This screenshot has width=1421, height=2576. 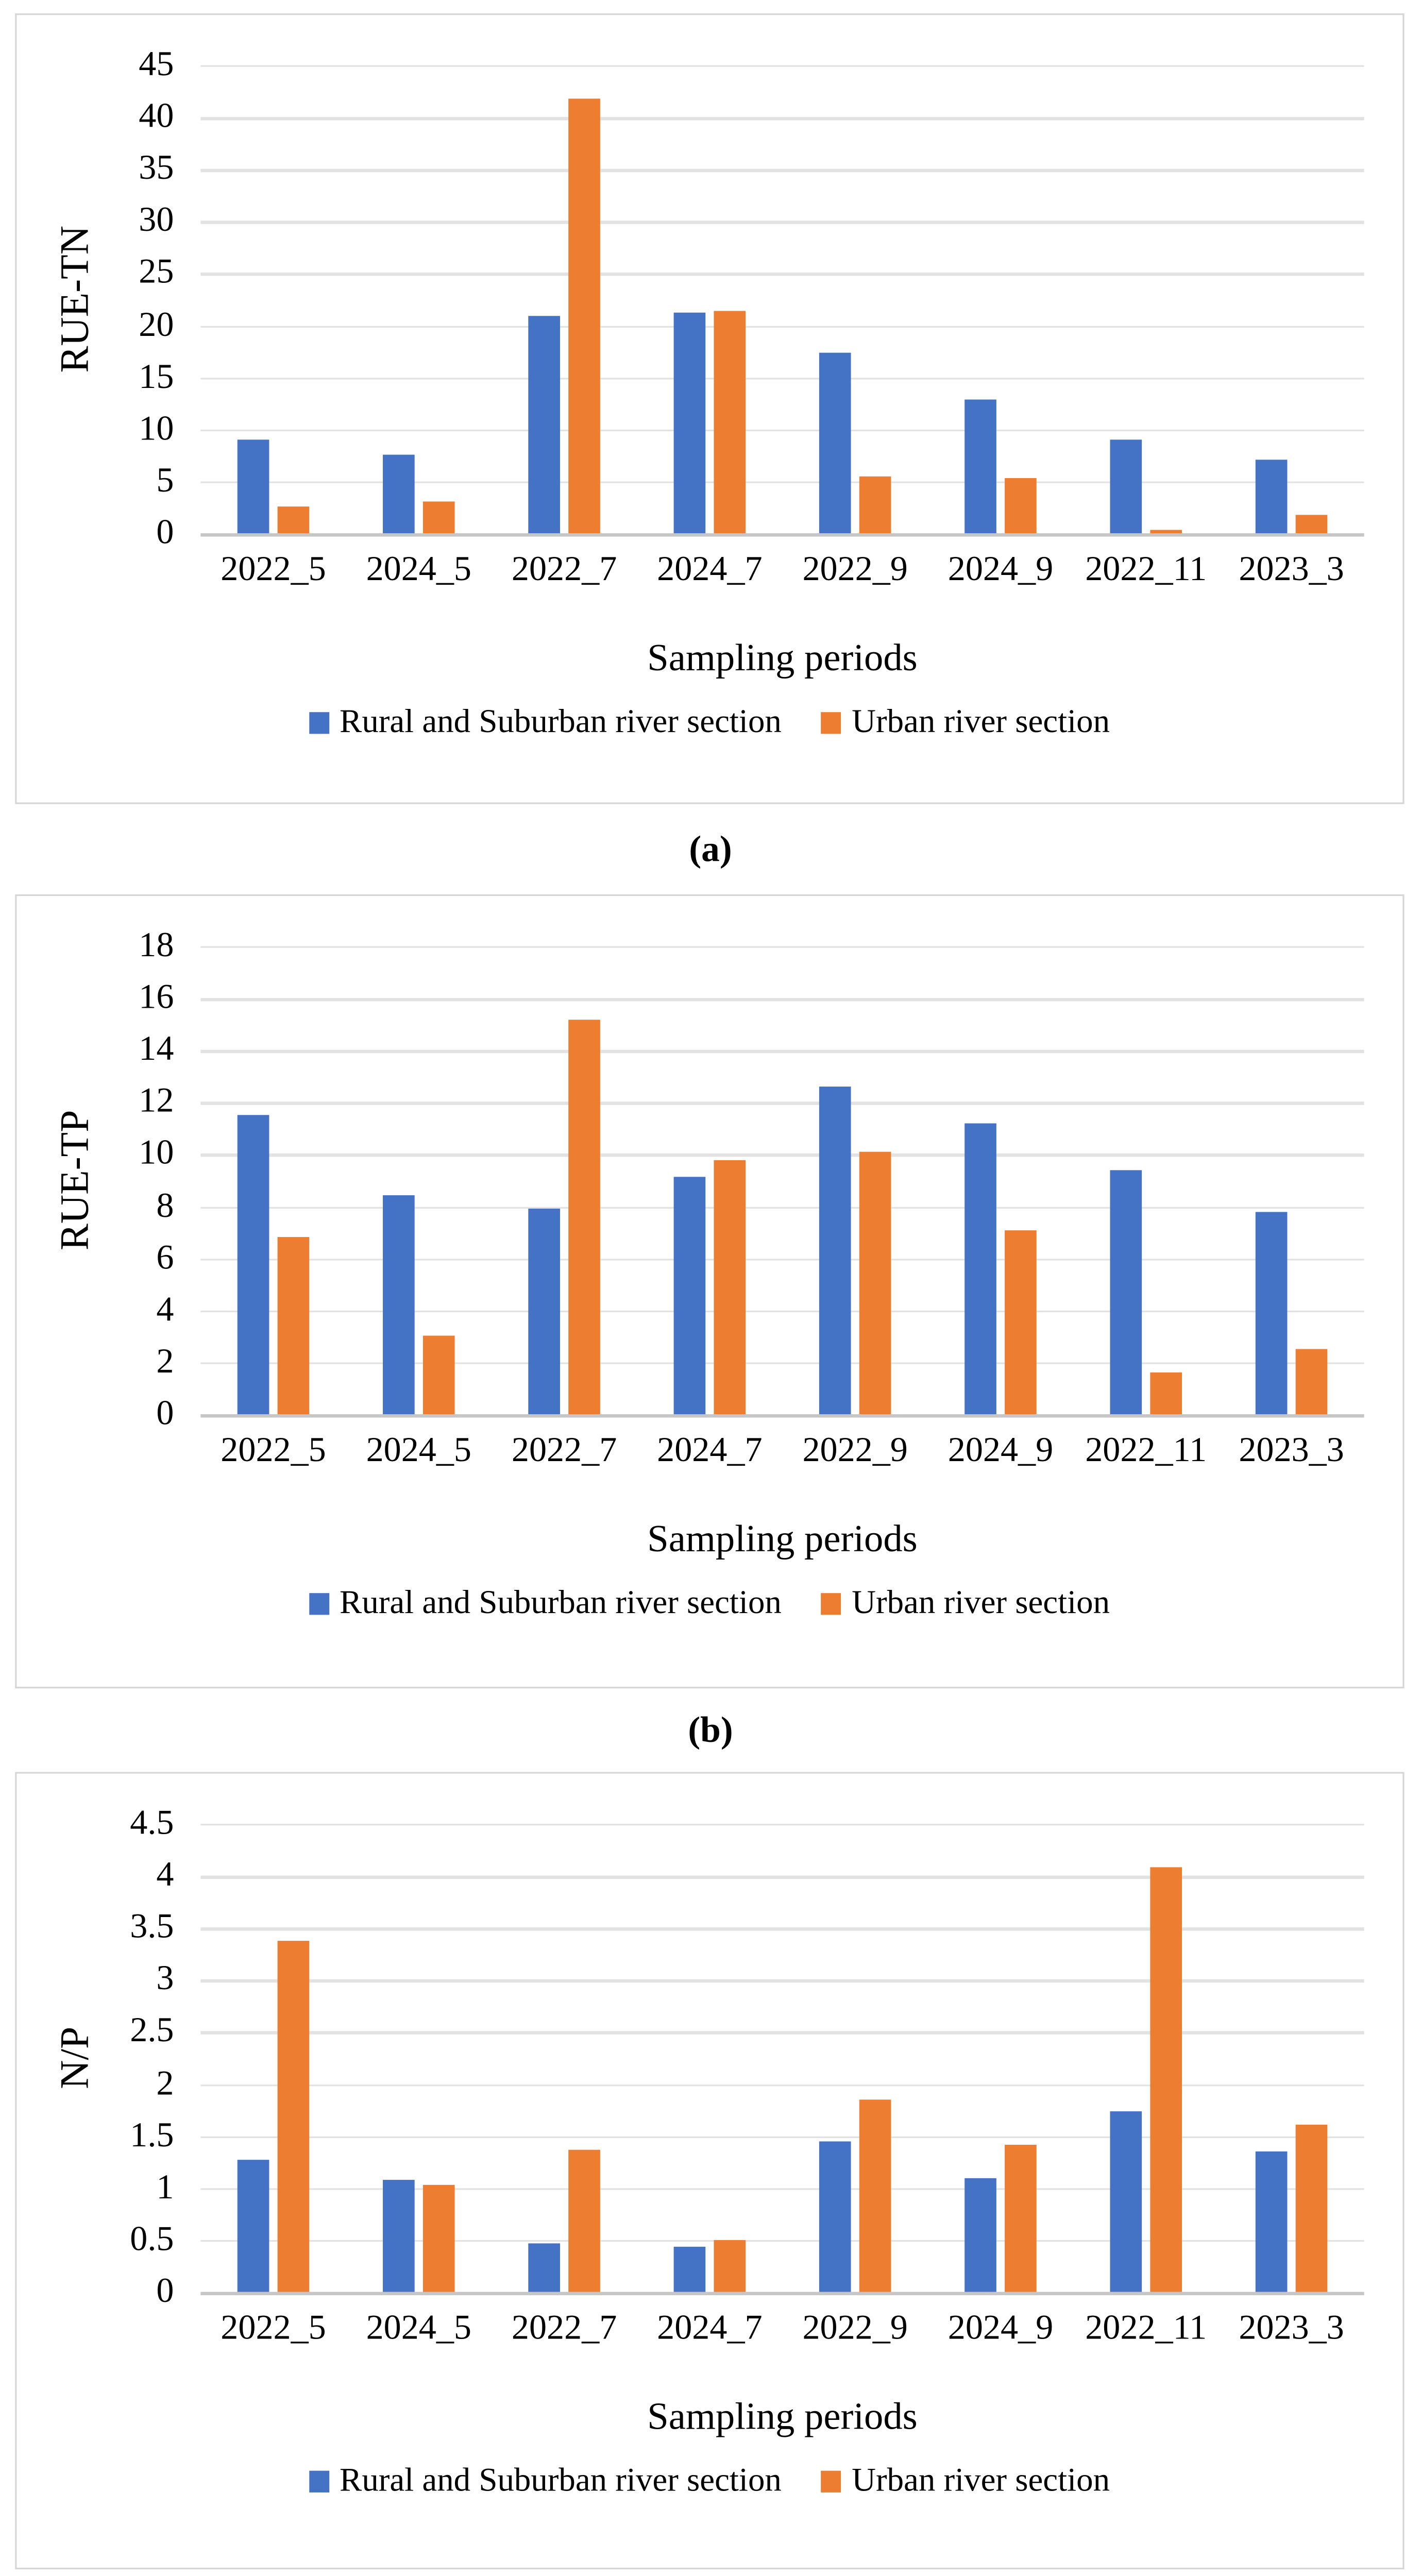 What do you see at coordinates (1291, 1449) in the screenshot?
I see `x-category-label-2023_3: 2023_3` at bounding box center [1291, 1449].